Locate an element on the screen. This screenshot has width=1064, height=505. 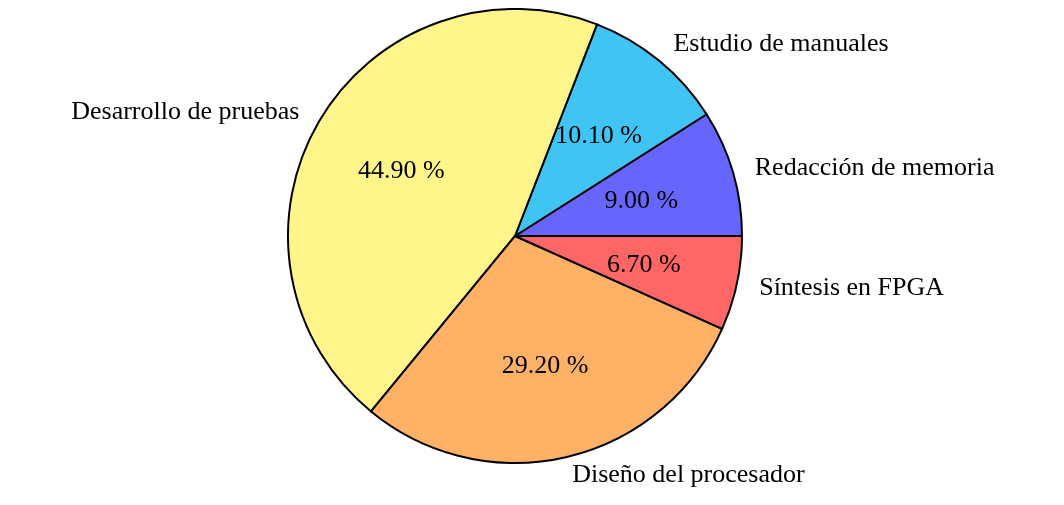
data-label: 6.70 % is located at coordinates (643, 264).